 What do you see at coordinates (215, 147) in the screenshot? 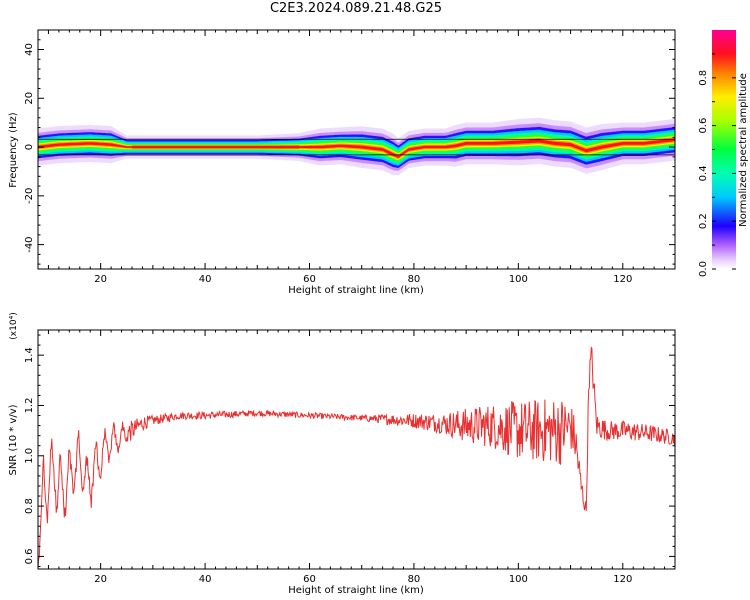
I see `heatmap-core-band` at bounding box center [215, 147].